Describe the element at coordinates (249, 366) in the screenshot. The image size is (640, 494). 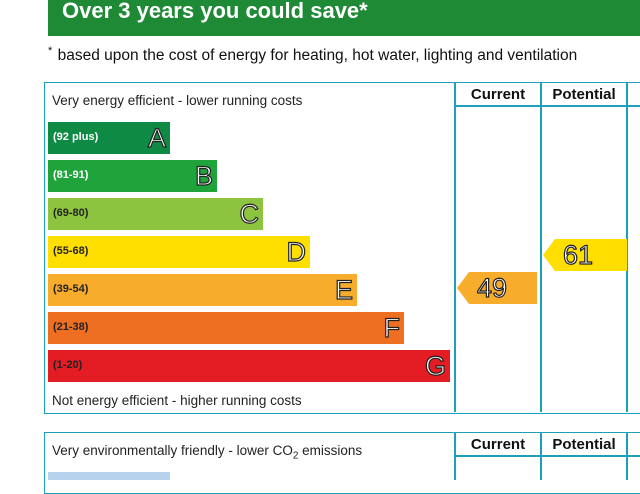
I see `band-g: (1-20) G` at that location.